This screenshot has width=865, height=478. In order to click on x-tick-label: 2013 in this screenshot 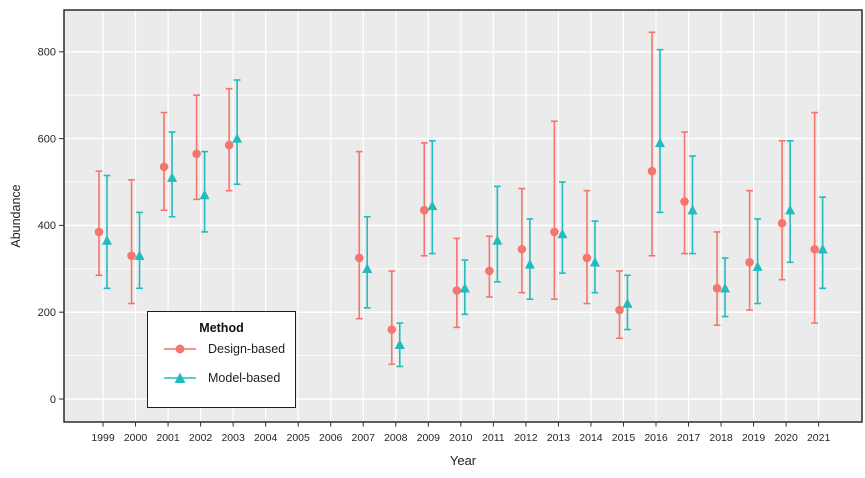, I will do `click(559, 438)`.